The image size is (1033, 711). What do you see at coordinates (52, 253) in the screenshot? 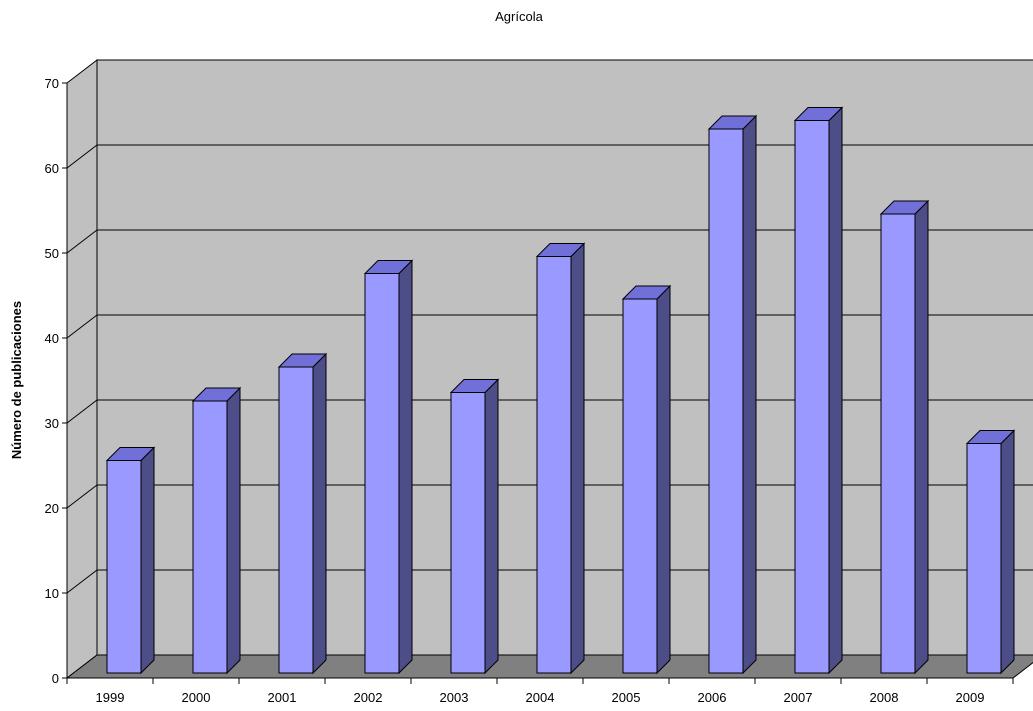
I see `y-tick-label: 50` at bounding box center [52, 253].